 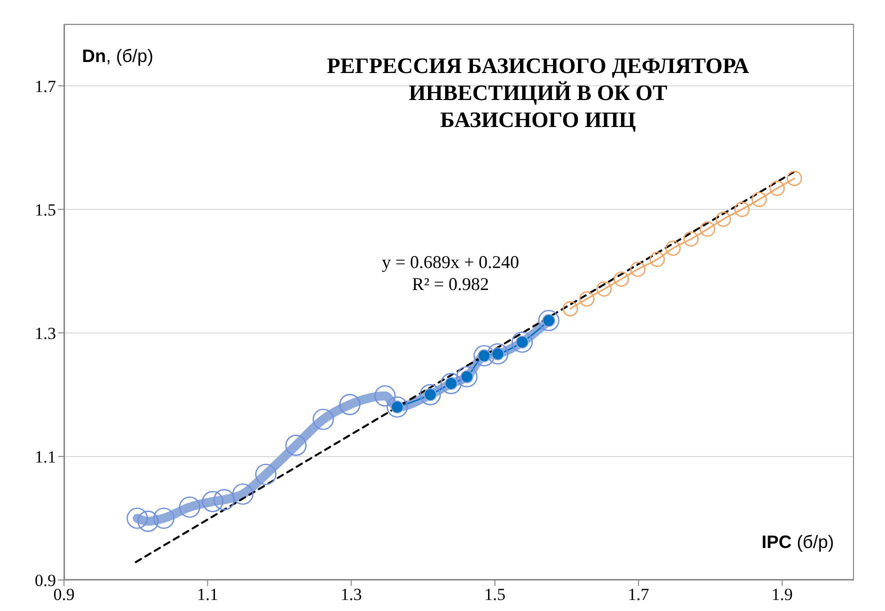 What do you see at coordinates (639, 594) in the screenshot?
I see `x-tick-label: 1.7` at bounding box center [639, 594].